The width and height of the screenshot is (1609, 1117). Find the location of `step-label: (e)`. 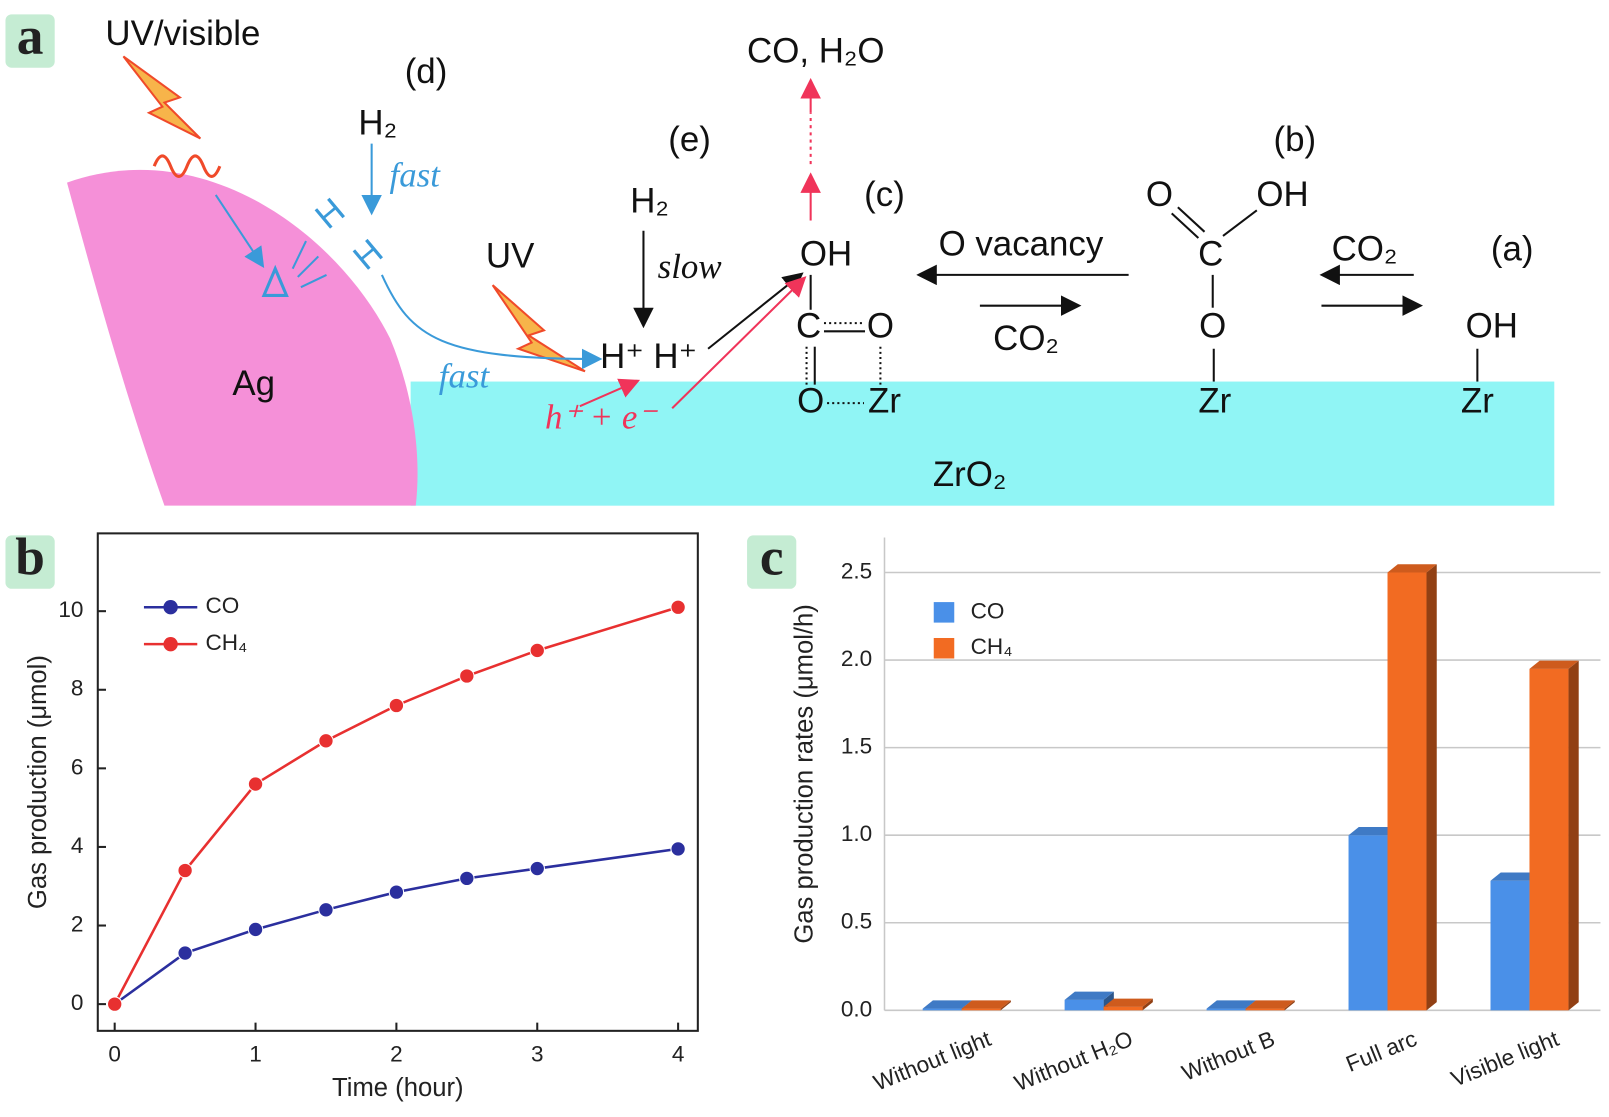

step-label: (e) is located at coordinates (689, 139).